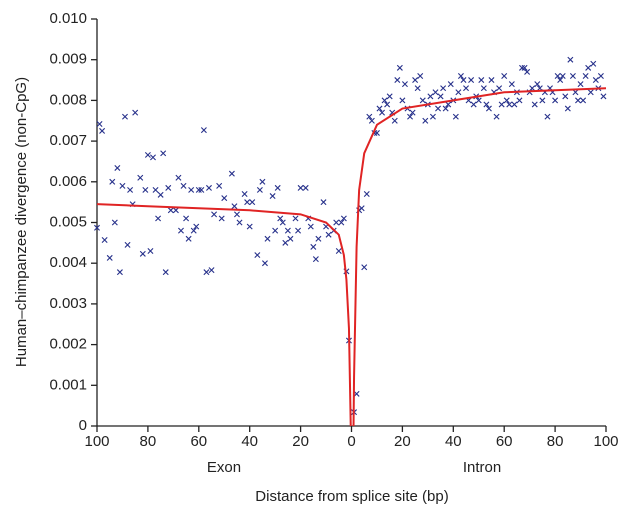 This screenshot has width=628, height=510. What do you see at coordinates (68, 384) in the screenshot?
I see `y-tick-label: 0.001` at bounding box center [68, 384].